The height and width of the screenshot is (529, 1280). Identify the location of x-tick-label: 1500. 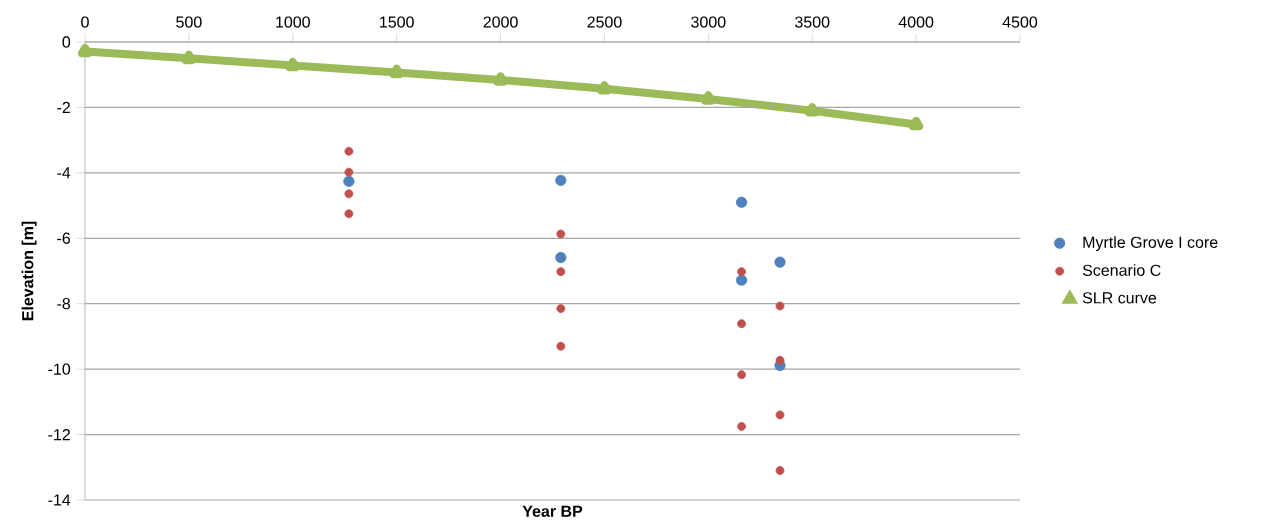
(397, 22).